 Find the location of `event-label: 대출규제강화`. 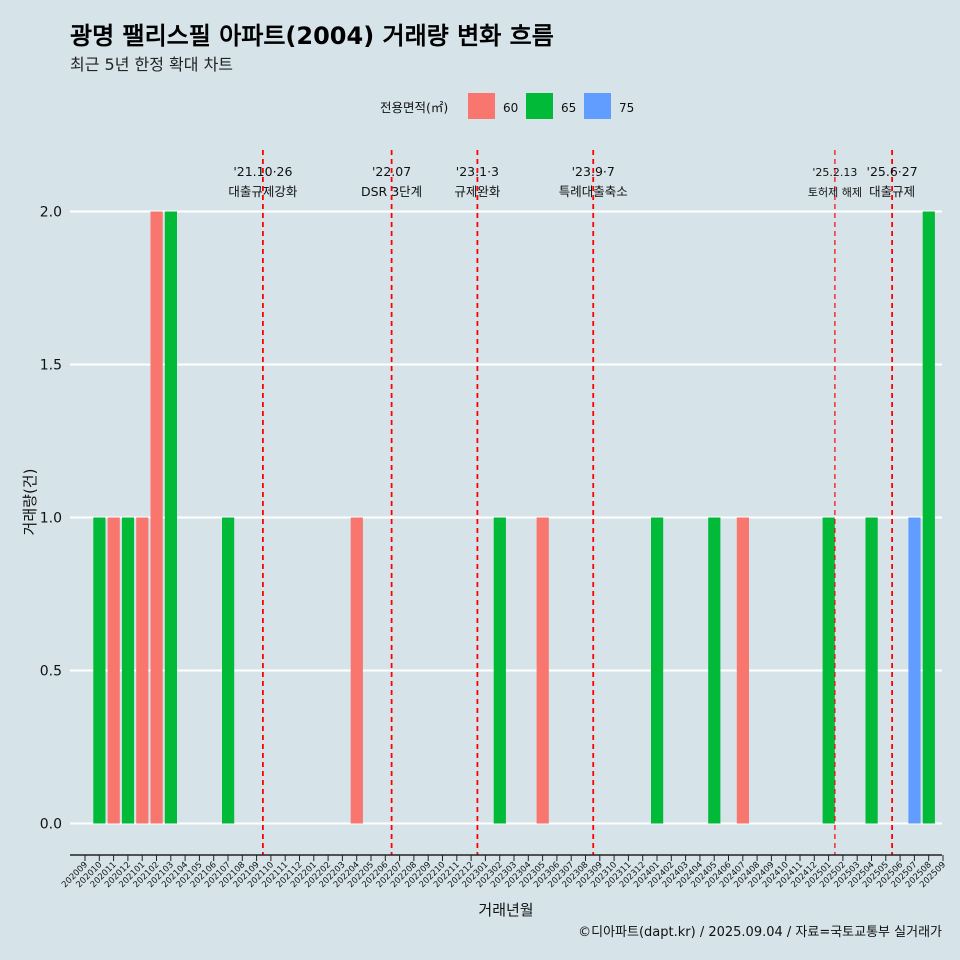

event-label: 대출규제강화 is located at coordinates (263, 191).